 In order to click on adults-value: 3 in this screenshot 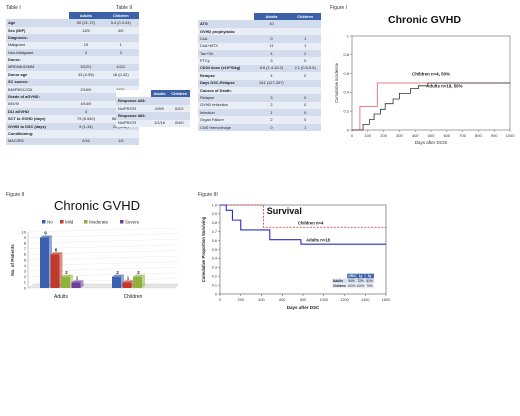, I will do `click(86, 52)`.